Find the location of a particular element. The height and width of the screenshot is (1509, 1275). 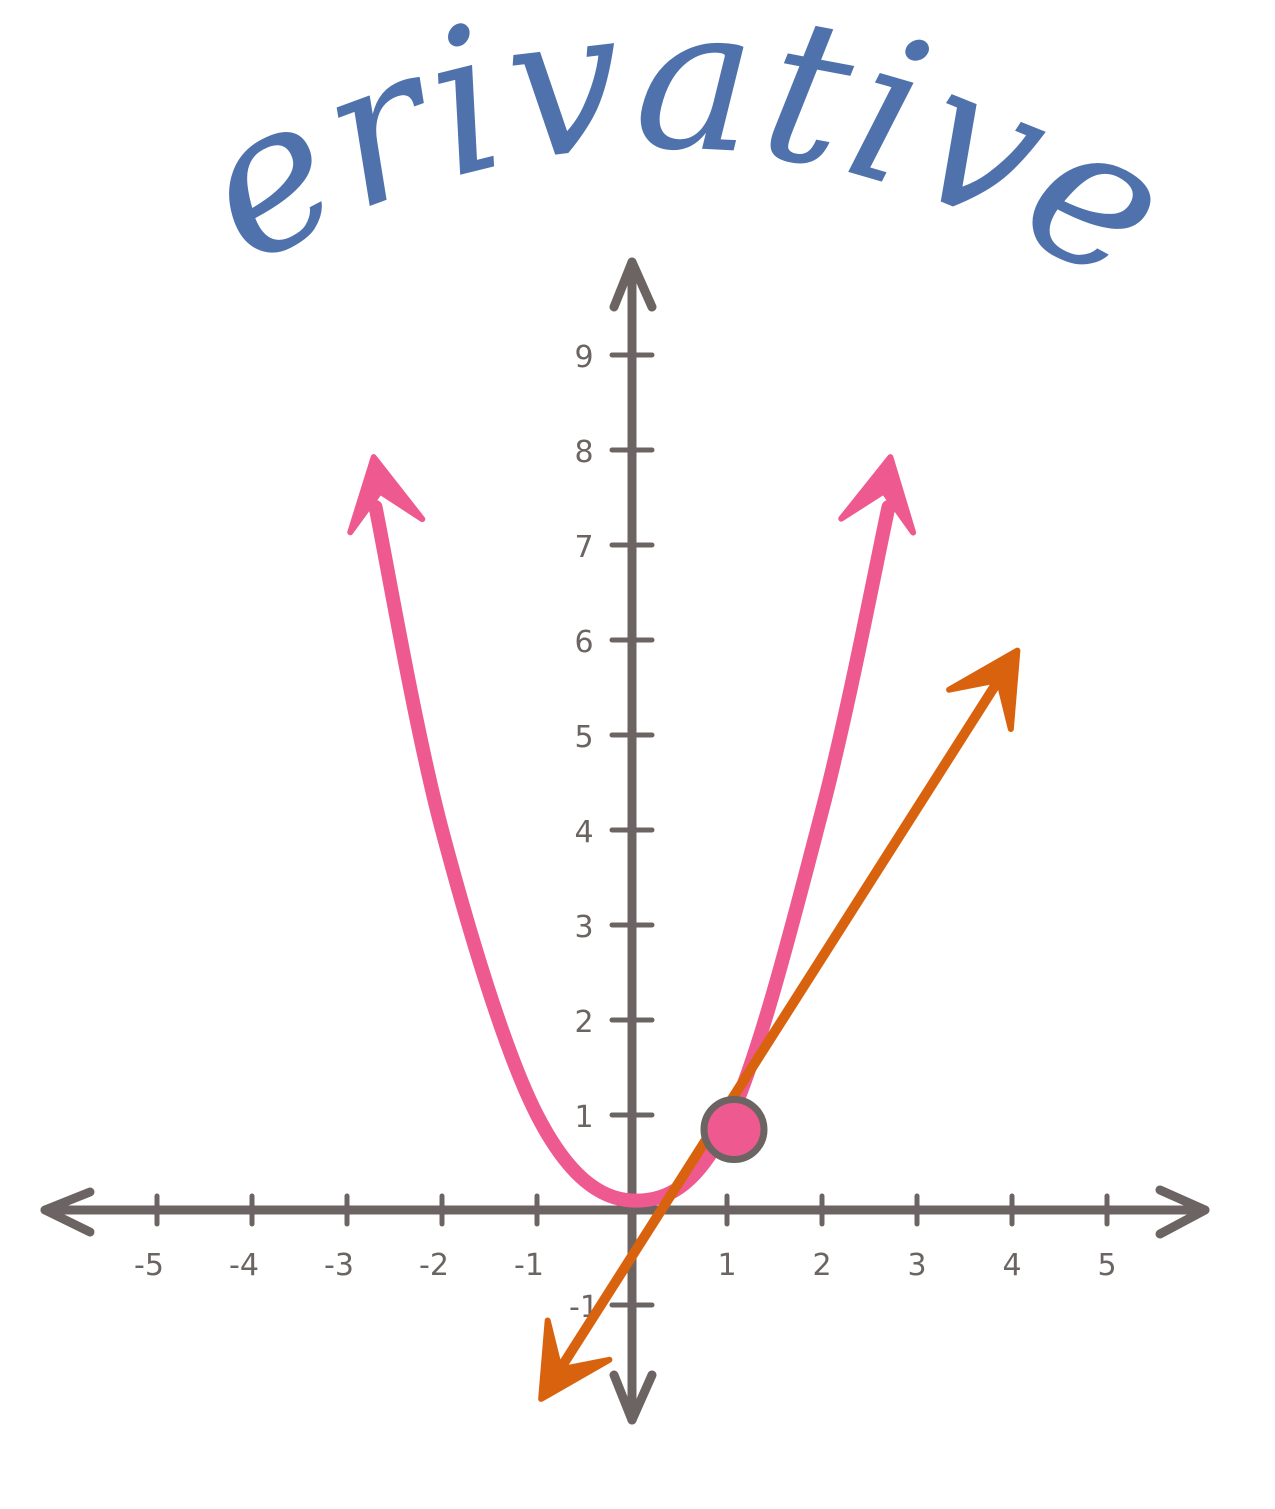

x-tick-label: -5 is located at coordinates (149, 1265).